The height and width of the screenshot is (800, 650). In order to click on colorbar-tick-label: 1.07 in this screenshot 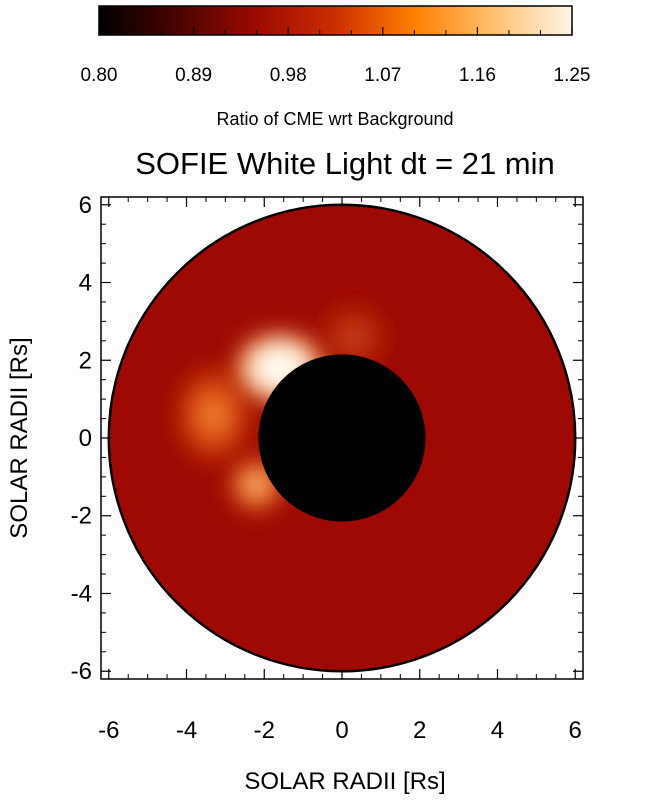, I will do `click(382, 75)`.